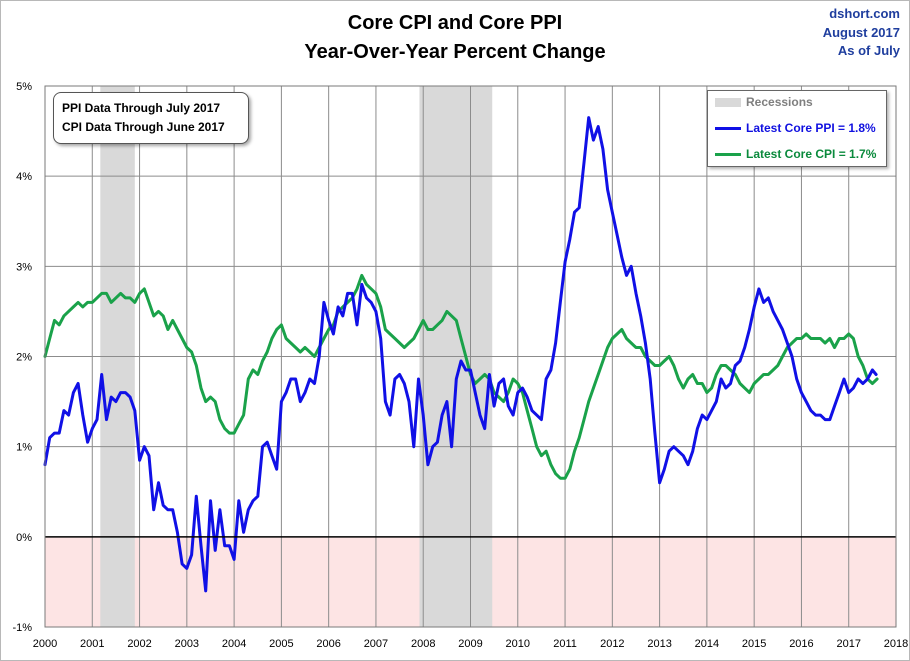 The image size is (910, 661). I want to click on x-tick-label: 2001, so click(92, 644).